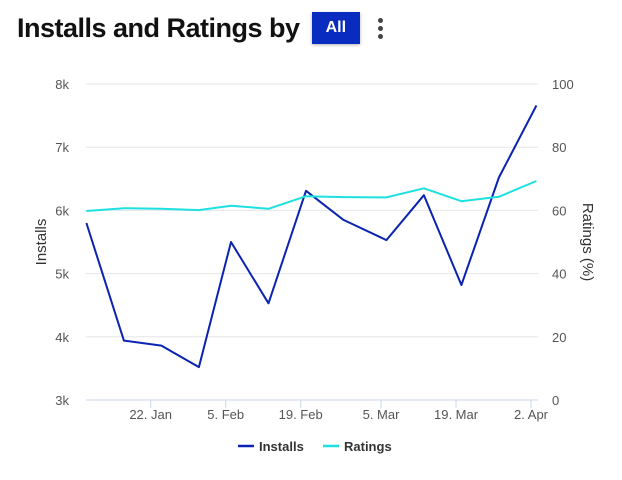 This screenshot has width=622, height=480. Describe the element at coordinates (559, 210) in the screenshot. I see `y2-tick-label: 60` at that location.